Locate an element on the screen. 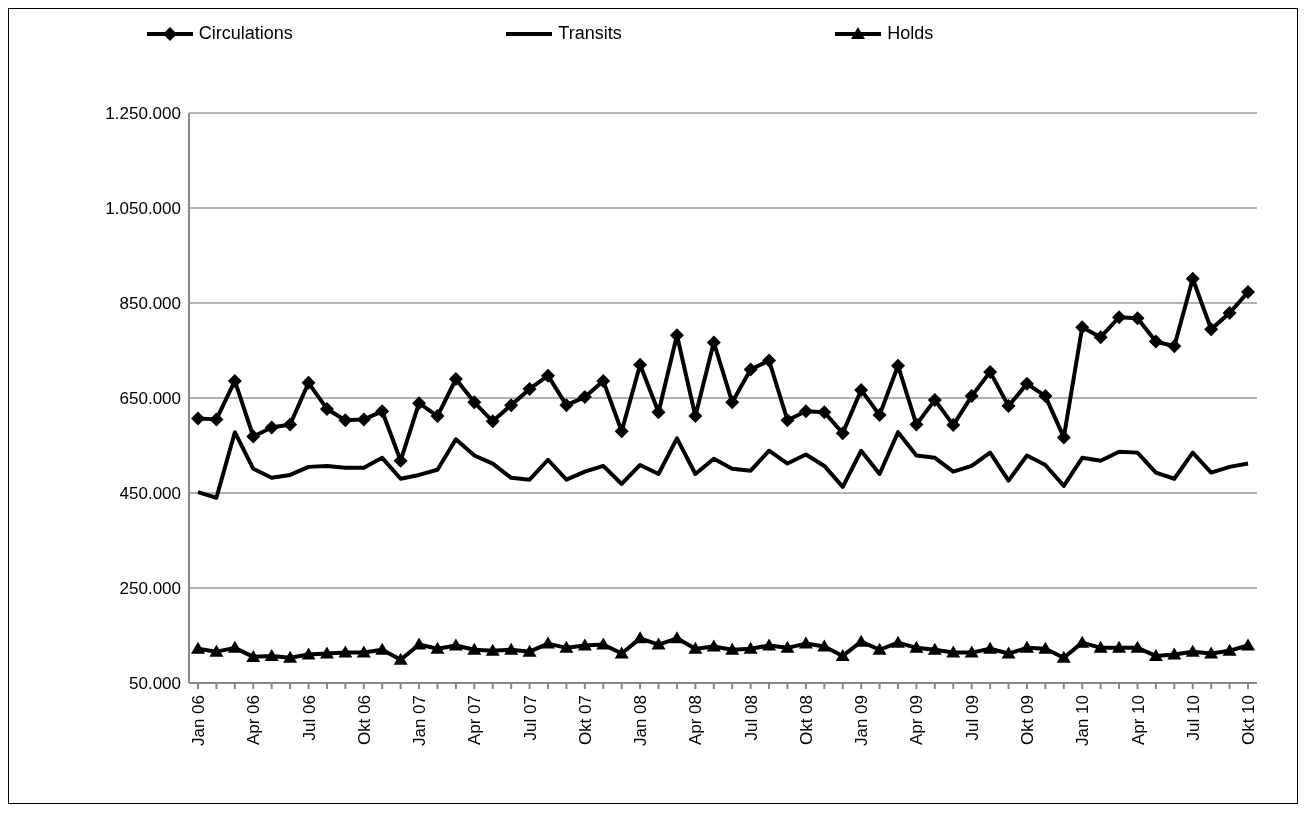  legend-label: Circulations is located at coordinates (245, 33).